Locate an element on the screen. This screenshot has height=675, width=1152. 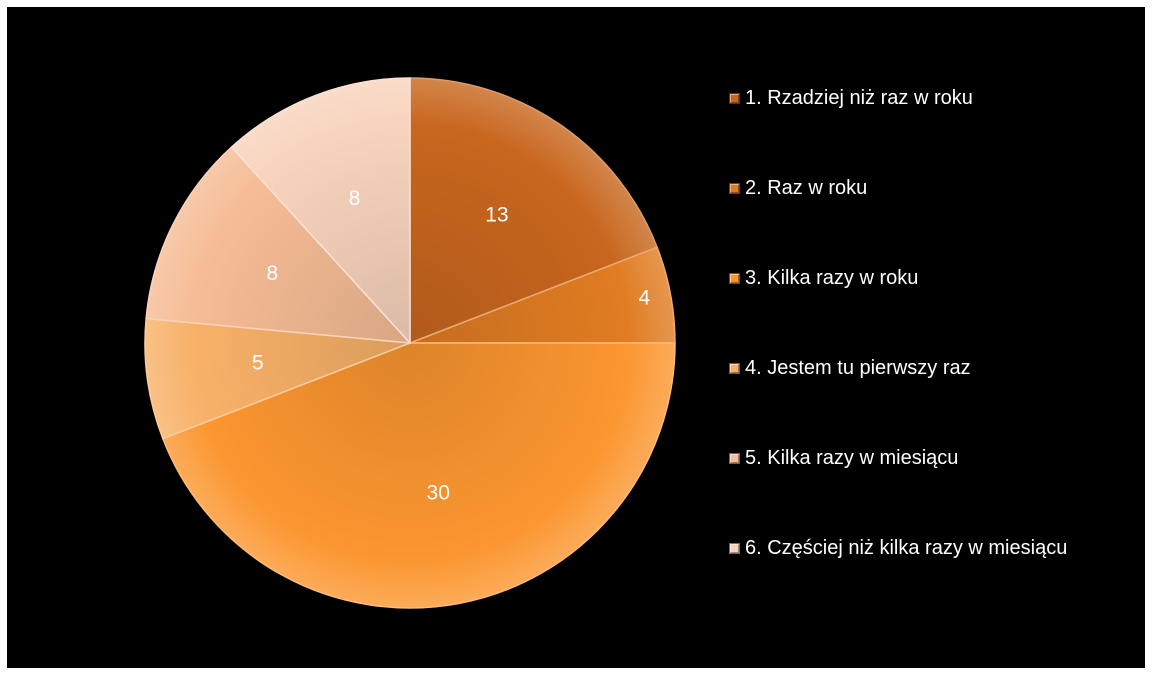
legend-item: 6. Częściej niż kilka razy w miesiącu is located at coordinates (898, 548).